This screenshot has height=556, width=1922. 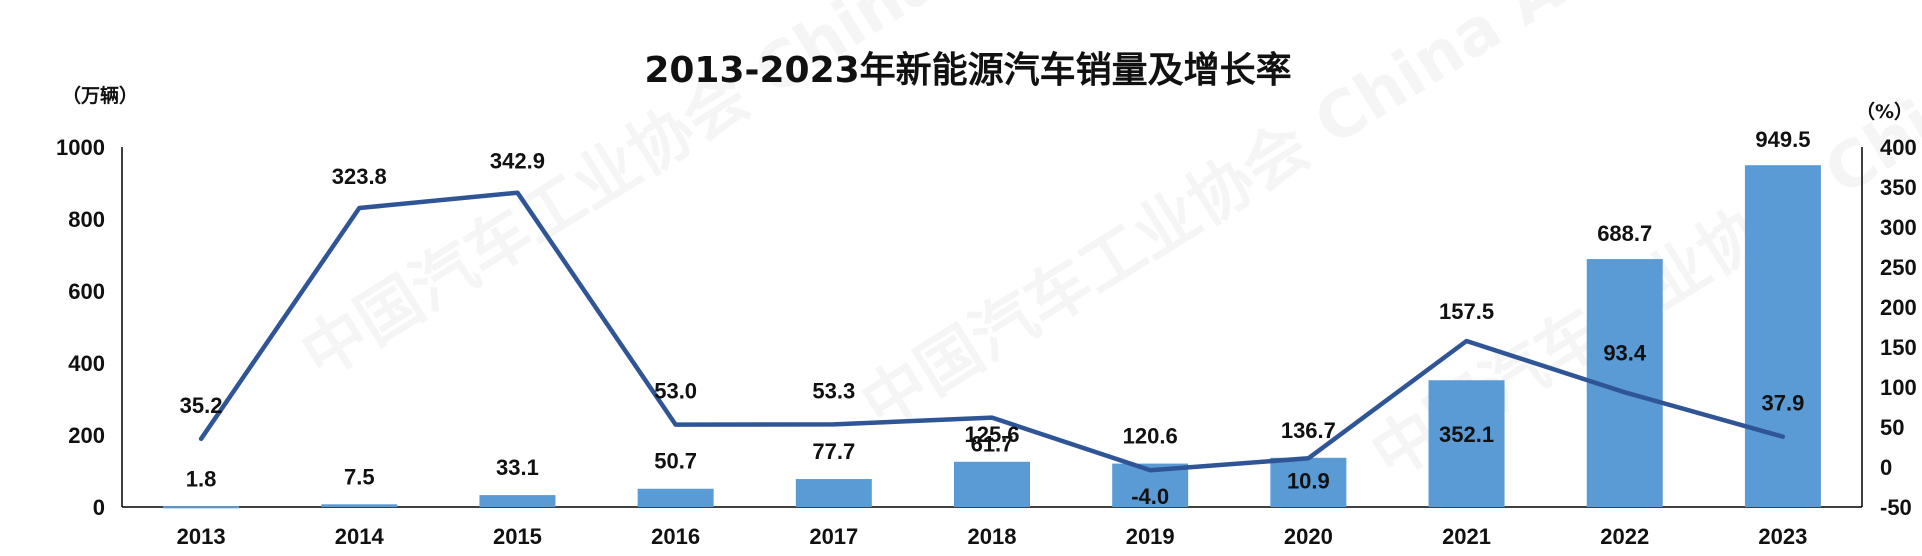 What do you see at coordinates (80, 147) in the screenshot?
I see `left-tick-label: 1000` at bounding box center [80, 147].